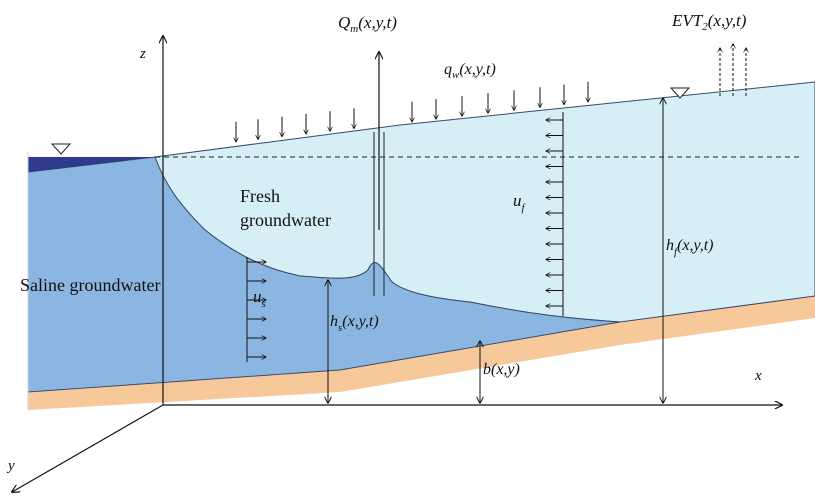  Describe the element at coordinates (758, 376) in the screenshot. I see `x-axis-label: x` at that location.